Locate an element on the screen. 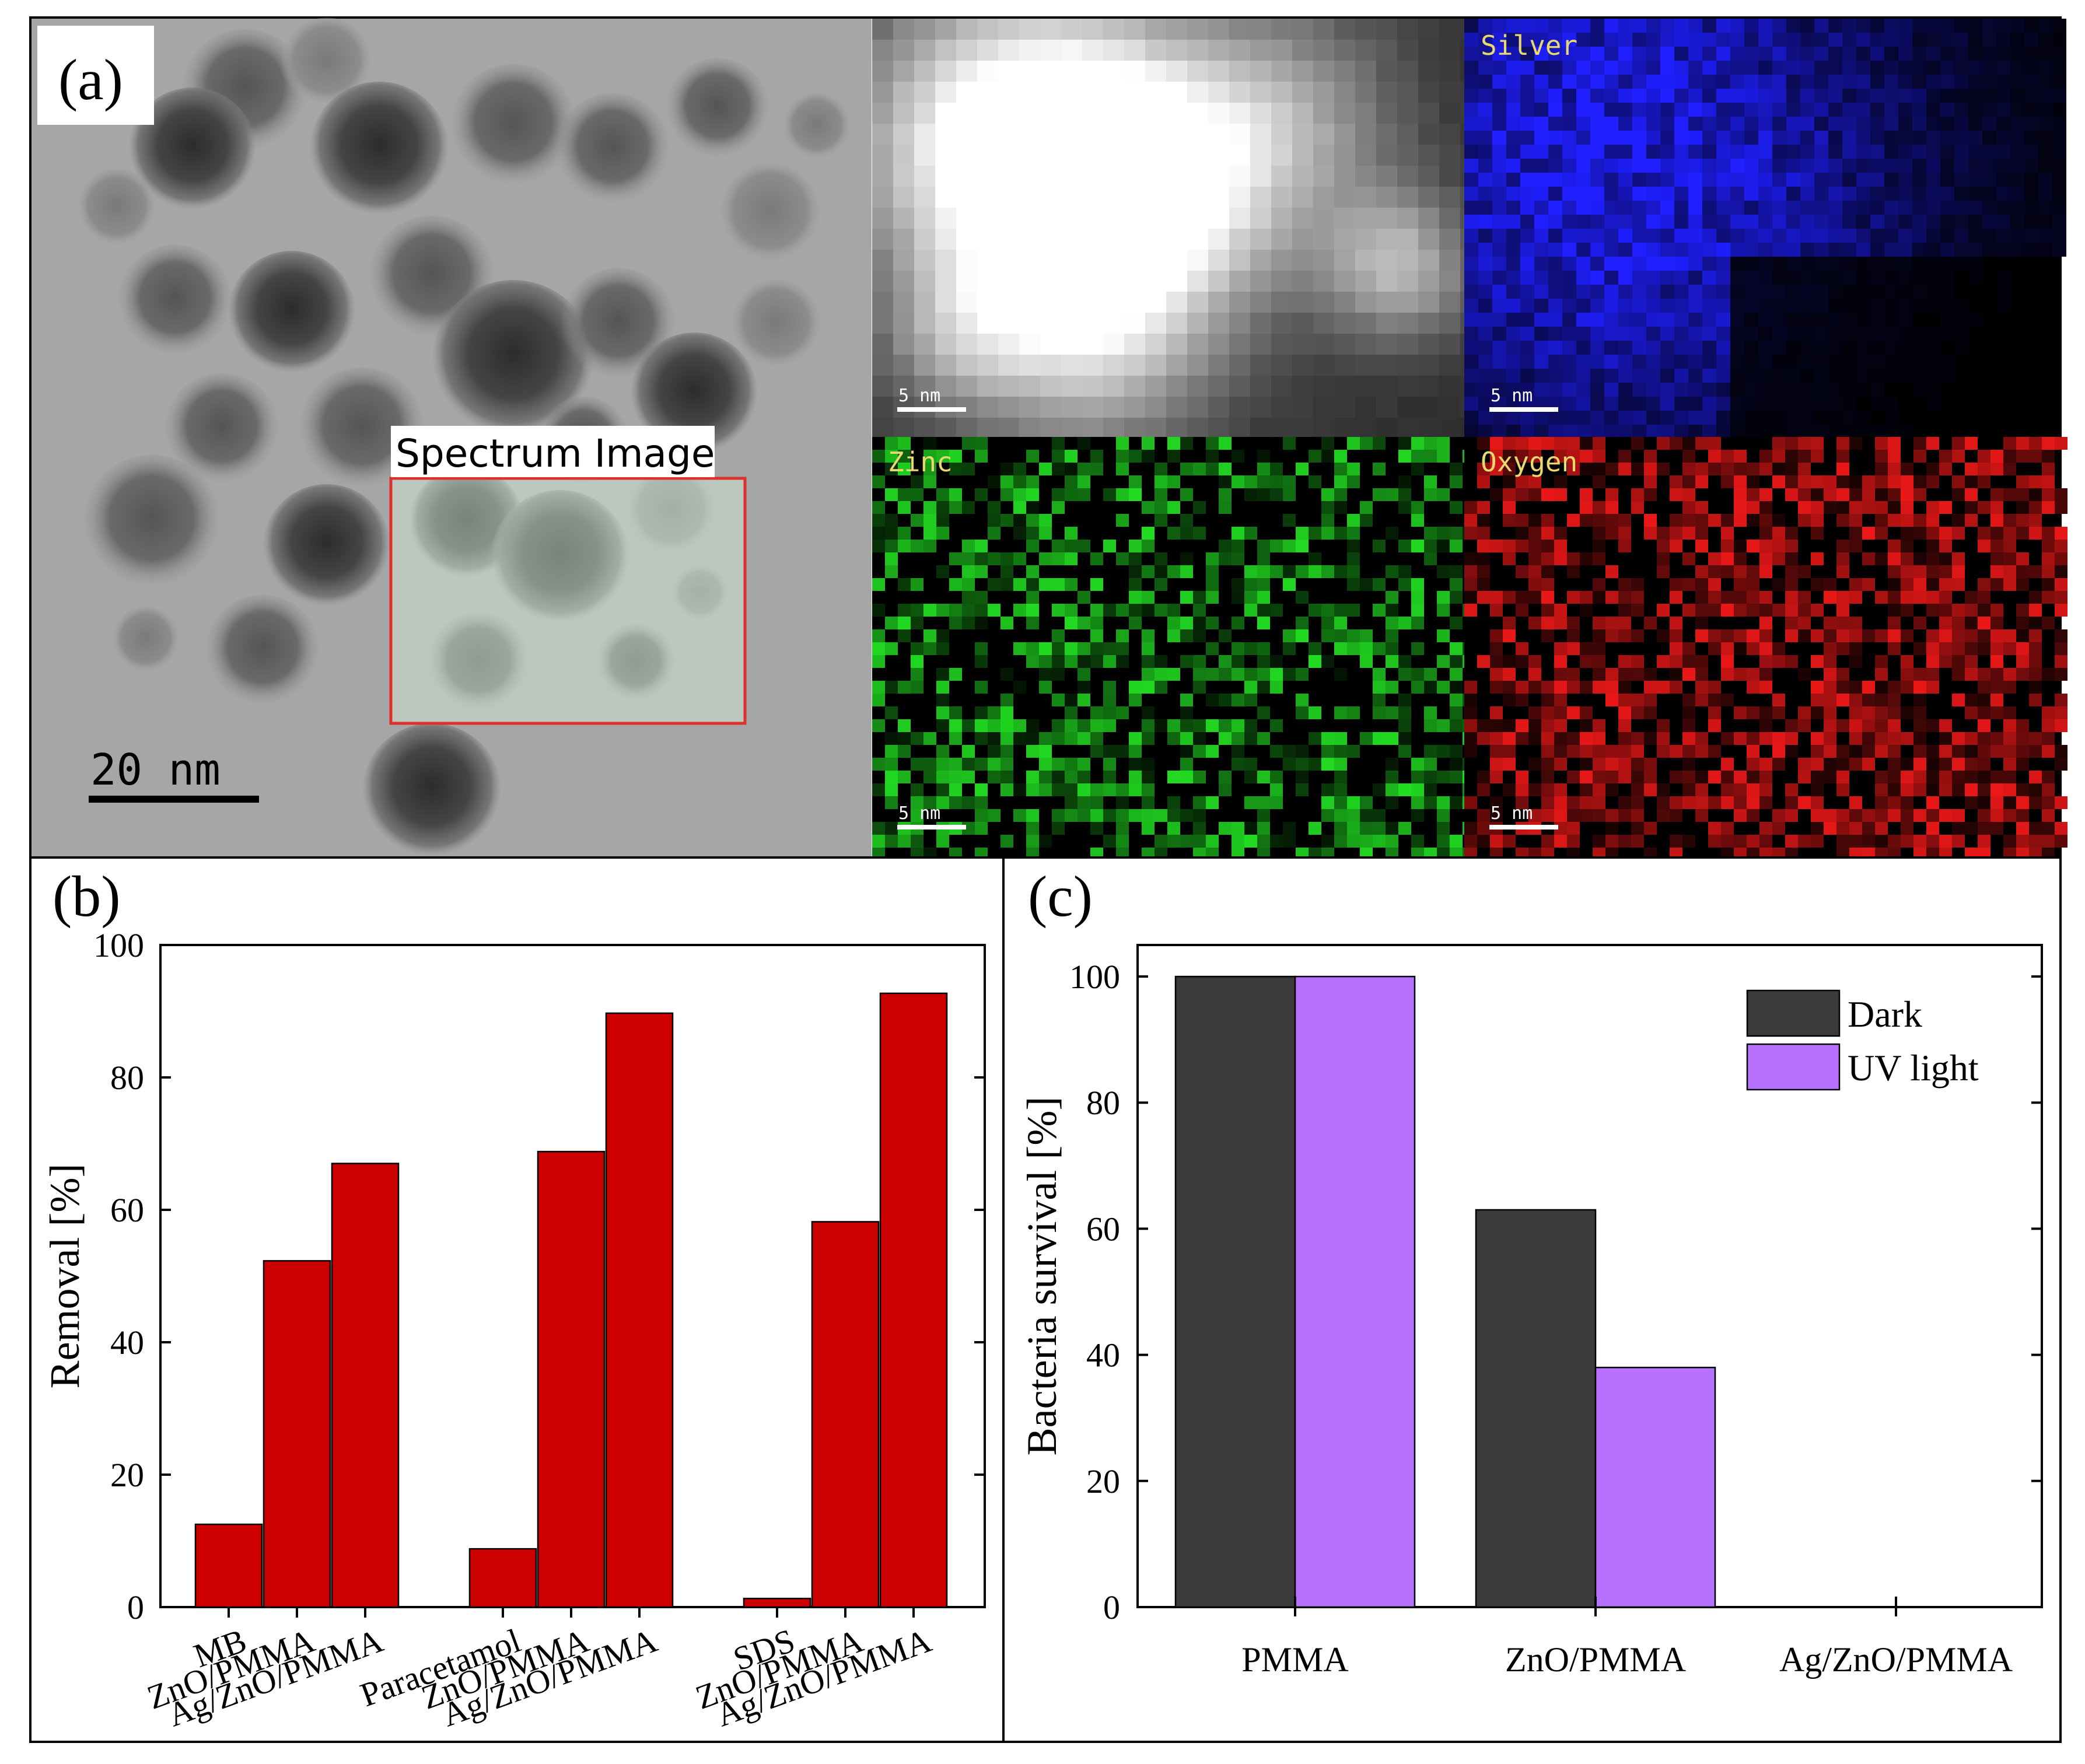  eds-scale-label-oxygen: 5 nm is located at coordinates (1512, 813).